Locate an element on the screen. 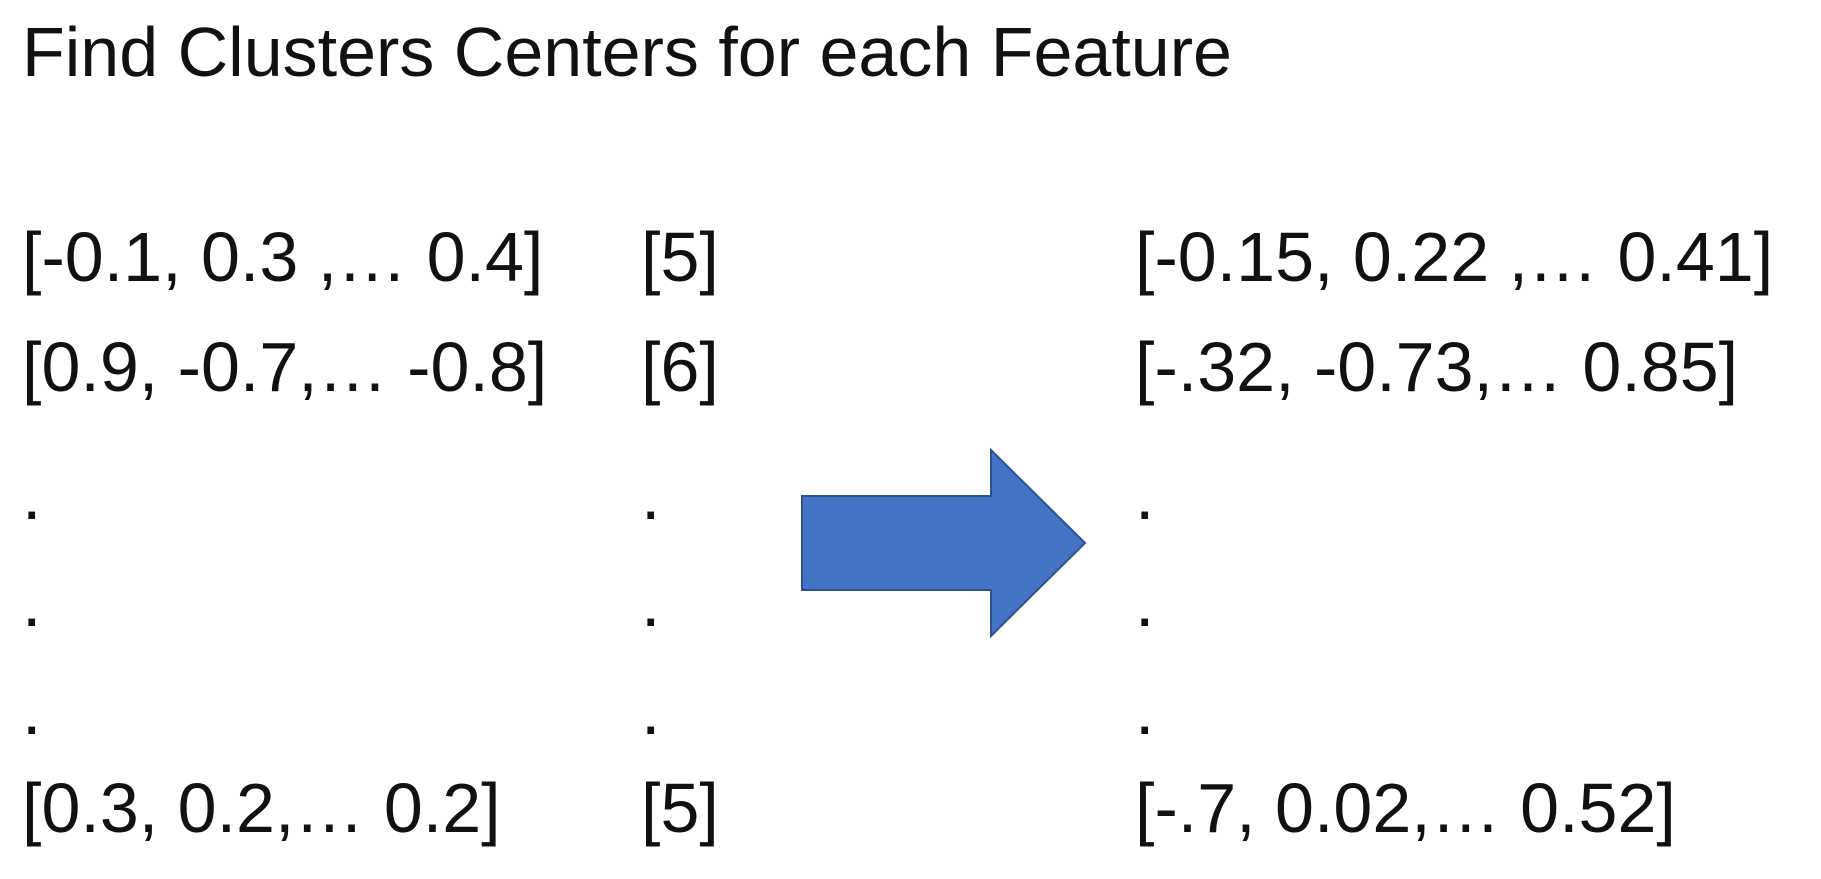  feature-vector-row: [0.9, -0.7,… -0.8] is located at coordinates (285, 367).